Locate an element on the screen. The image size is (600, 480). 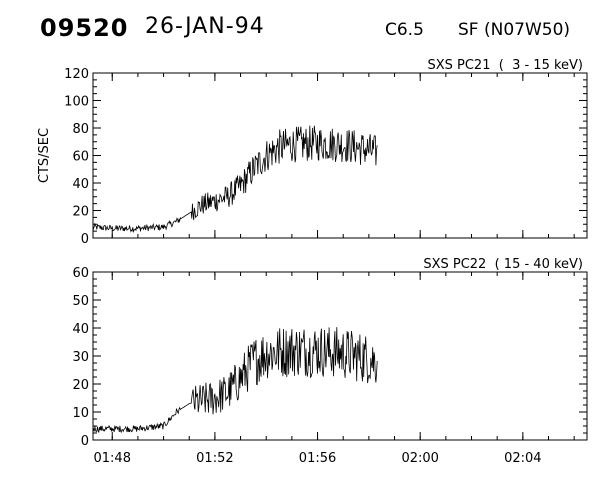
event-date: 26-JAN-94 is located at coordinates (205, 26).